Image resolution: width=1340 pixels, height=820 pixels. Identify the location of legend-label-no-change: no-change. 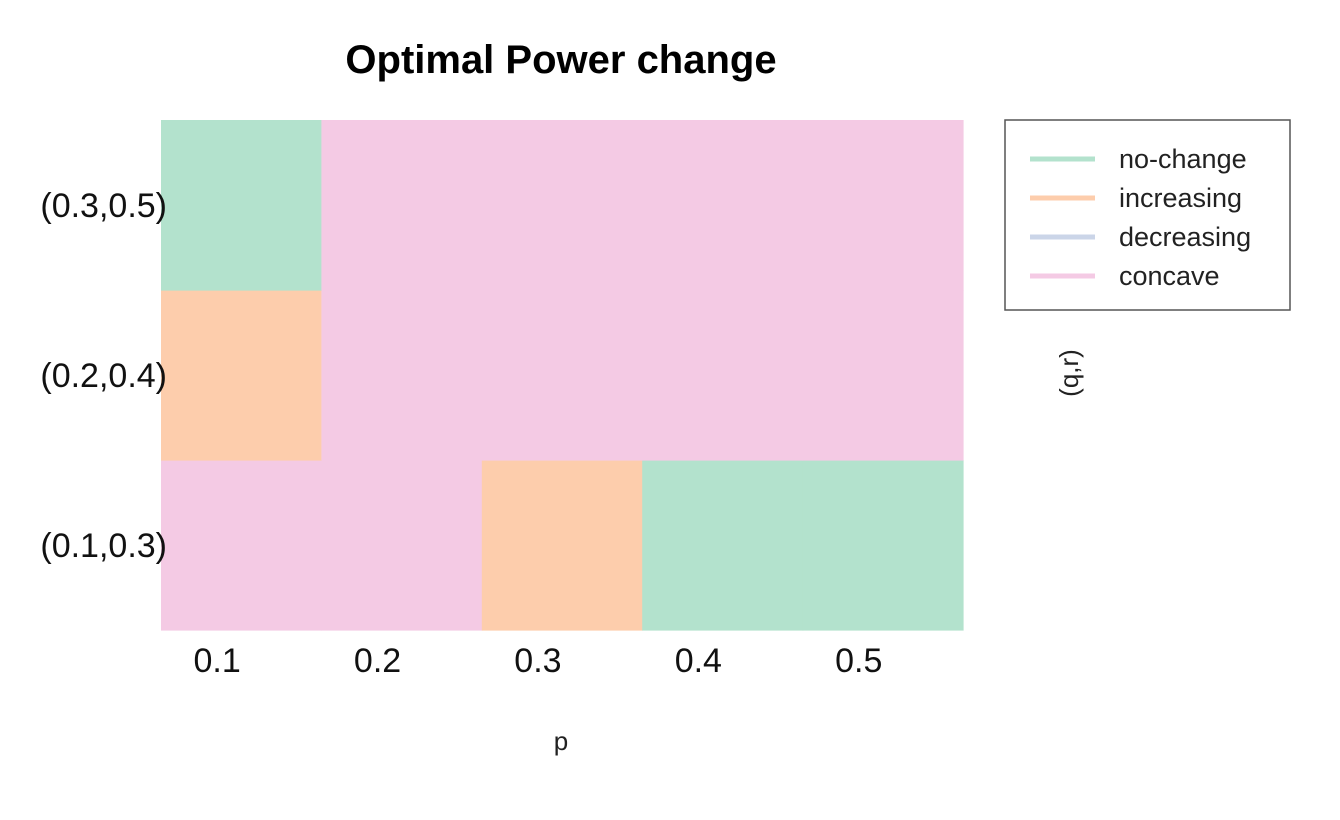
(1183, 159).